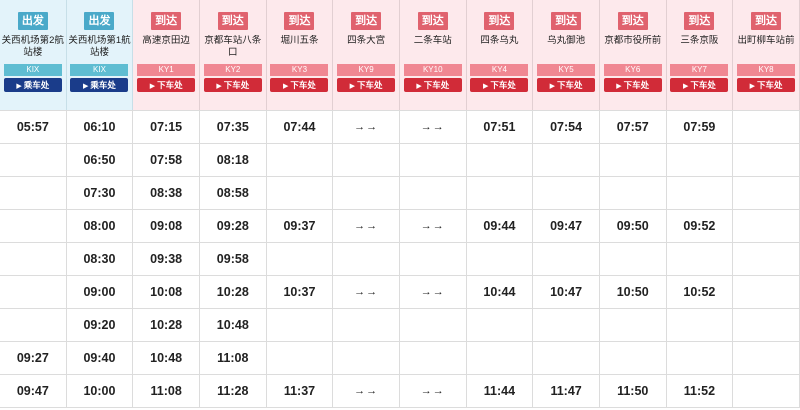 This screenshot has width=800, height=410. I want to click on station-code: KY3, so click(299, 70).